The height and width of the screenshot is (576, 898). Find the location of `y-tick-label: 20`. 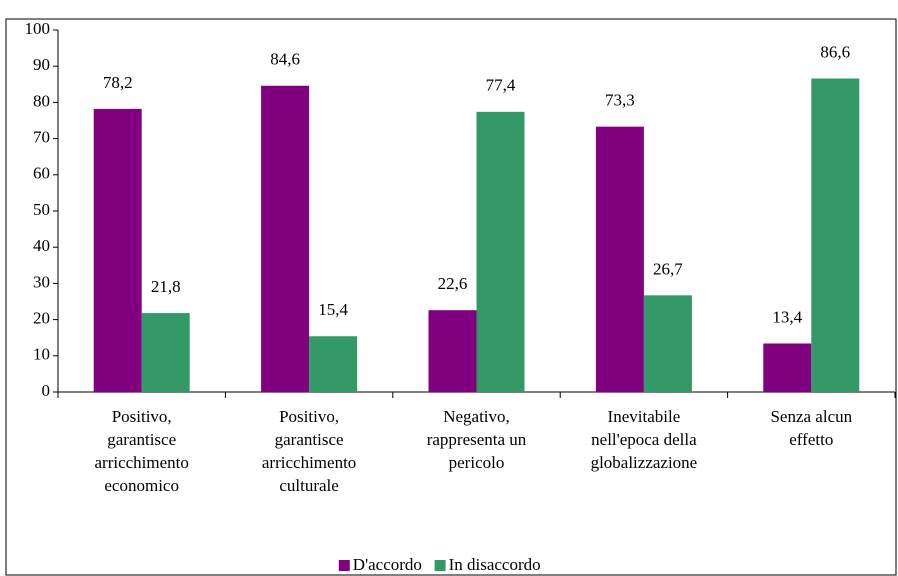

y-tick-label: 20 is located at coordinates (41, 318).